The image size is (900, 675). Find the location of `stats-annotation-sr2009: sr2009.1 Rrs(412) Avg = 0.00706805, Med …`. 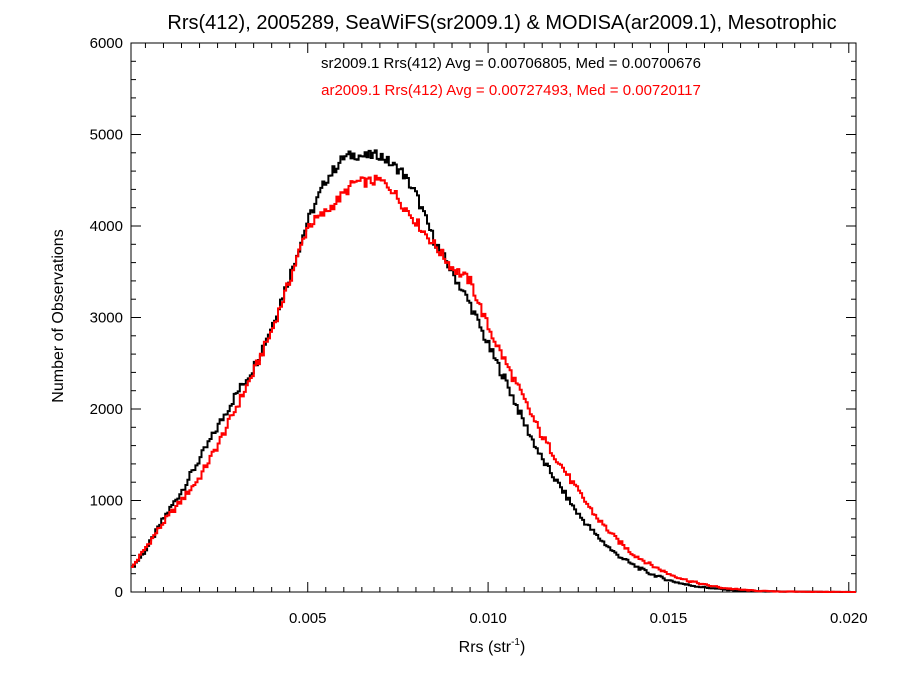

stats-annotation-sr2009: sr2009.1 Rrs(412) Avg = 0.00706805, Med … is located at coordinates (511, 63).